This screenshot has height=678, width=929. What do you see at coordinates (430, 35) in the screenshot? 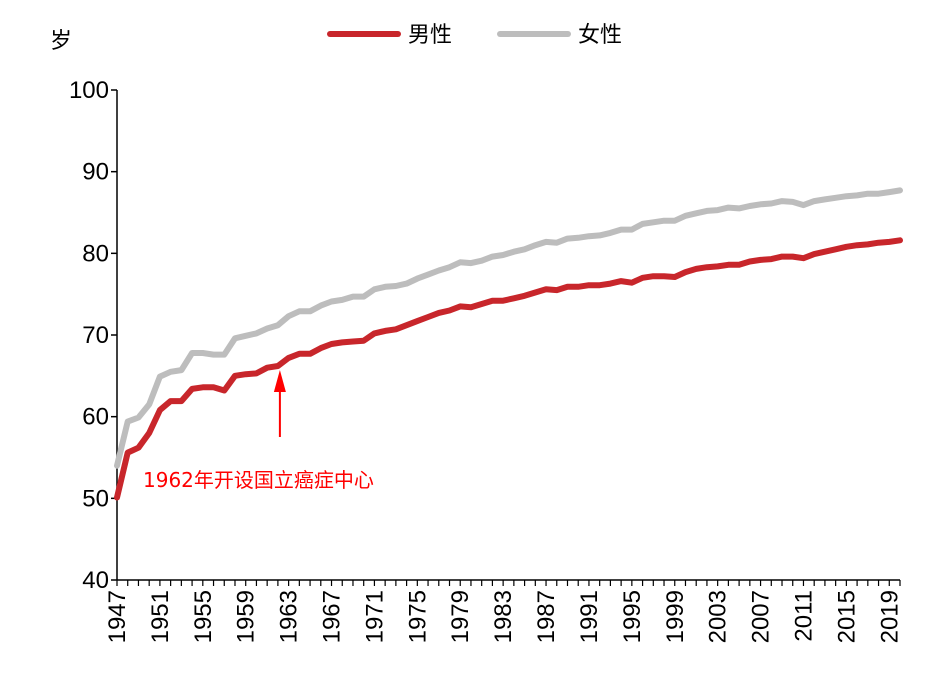
I see `legend-label-male: 男性` at bounding box center [430, 35].